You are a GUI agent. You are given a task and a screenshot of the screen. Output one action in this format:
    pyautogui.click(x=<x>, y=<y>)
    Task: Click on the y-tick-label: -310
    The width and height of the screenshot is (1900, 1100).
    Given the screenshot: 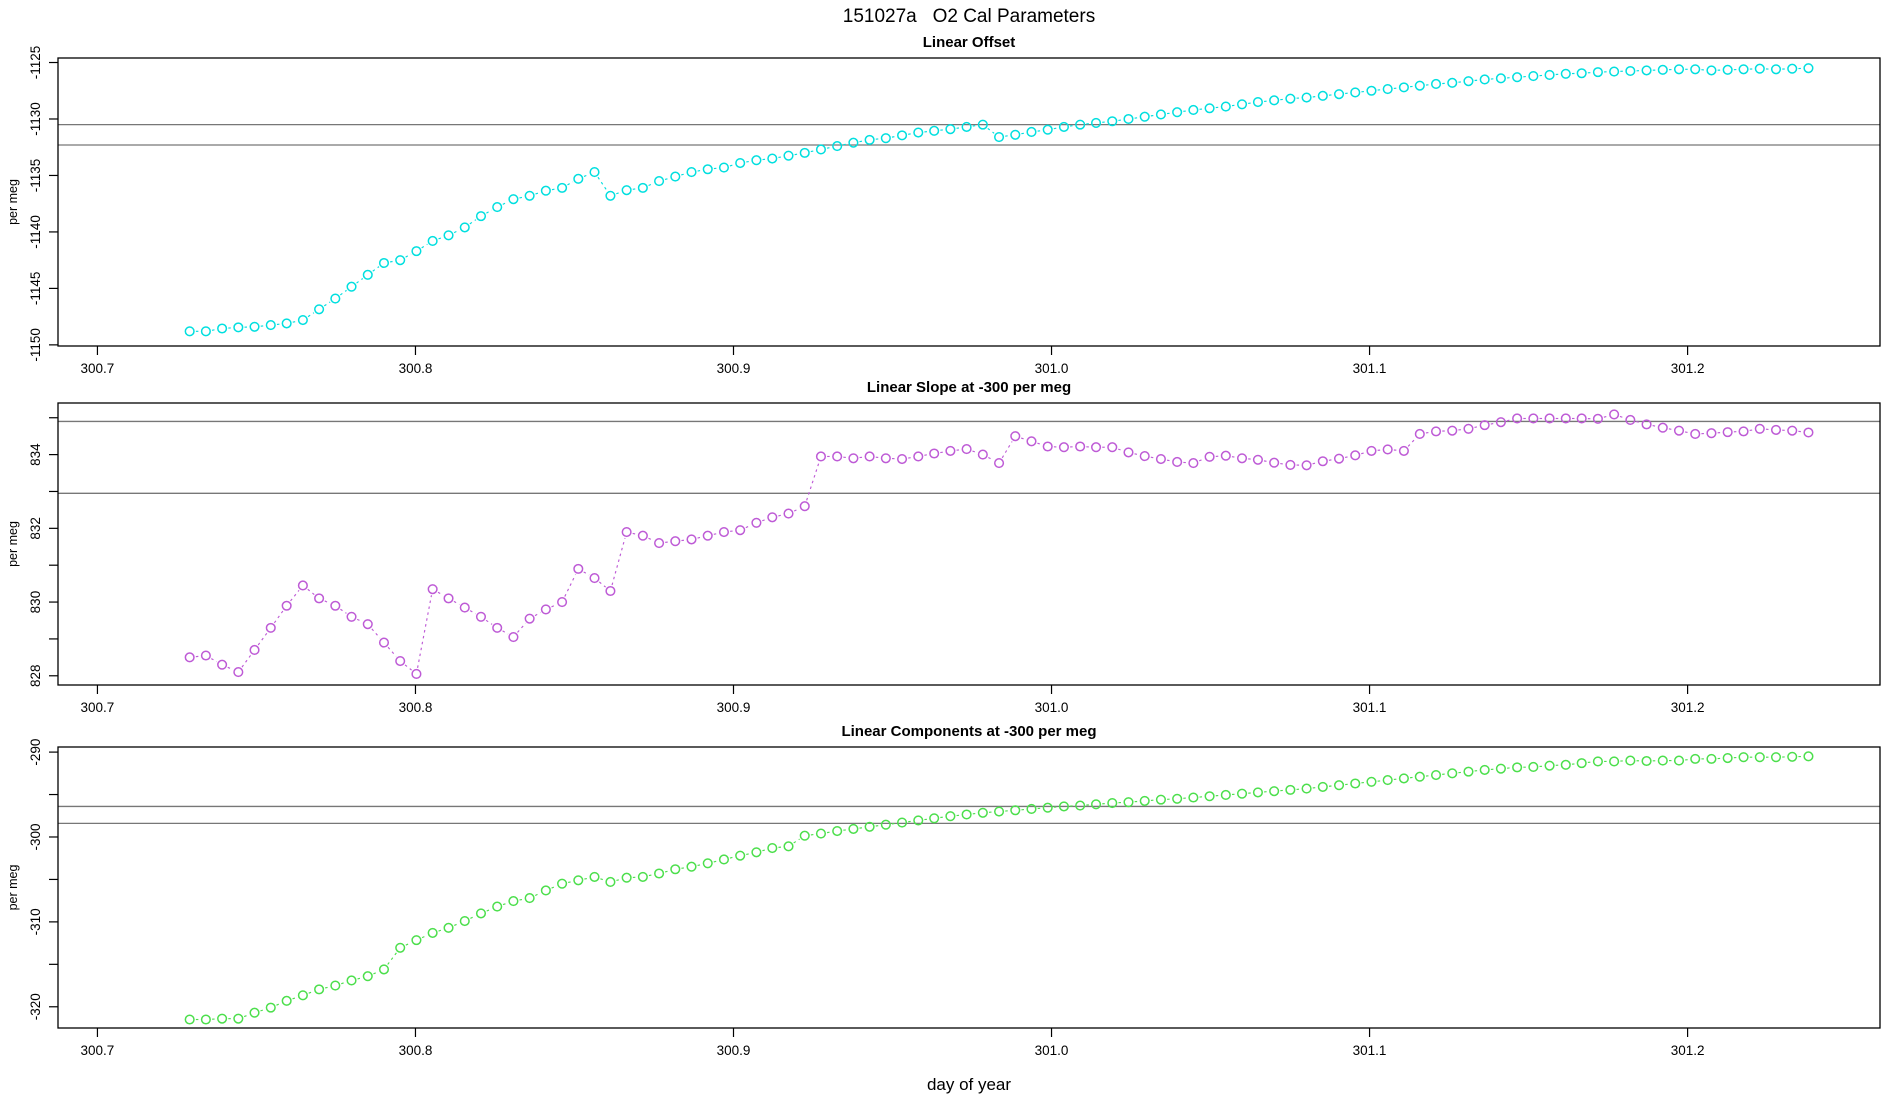 What is the action you would take?
    pyautogui.click(x=35, y=921)
    